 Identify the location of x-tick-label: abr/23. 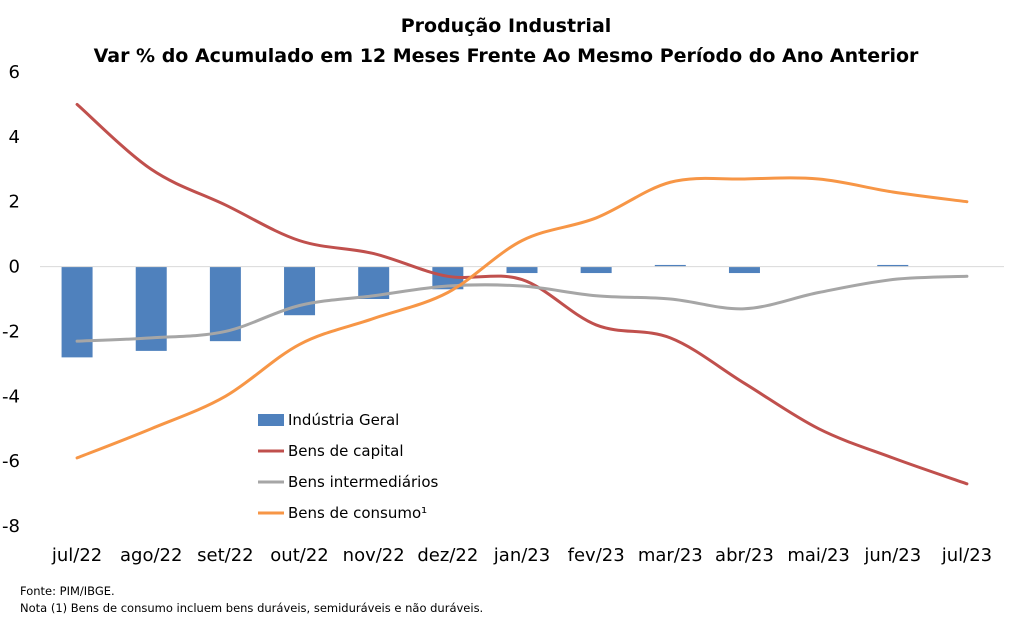
(744, 555).